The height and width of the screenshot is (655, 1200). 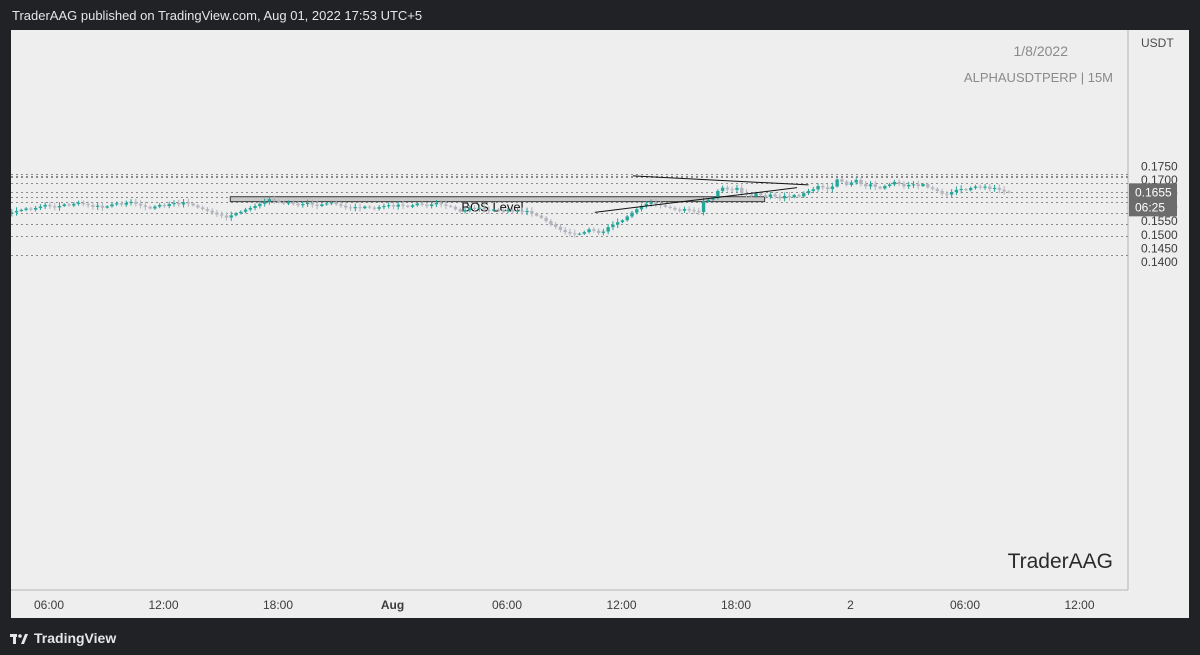 I want to click on tradingview-logo: TradingView, so click(x=63, y=638).